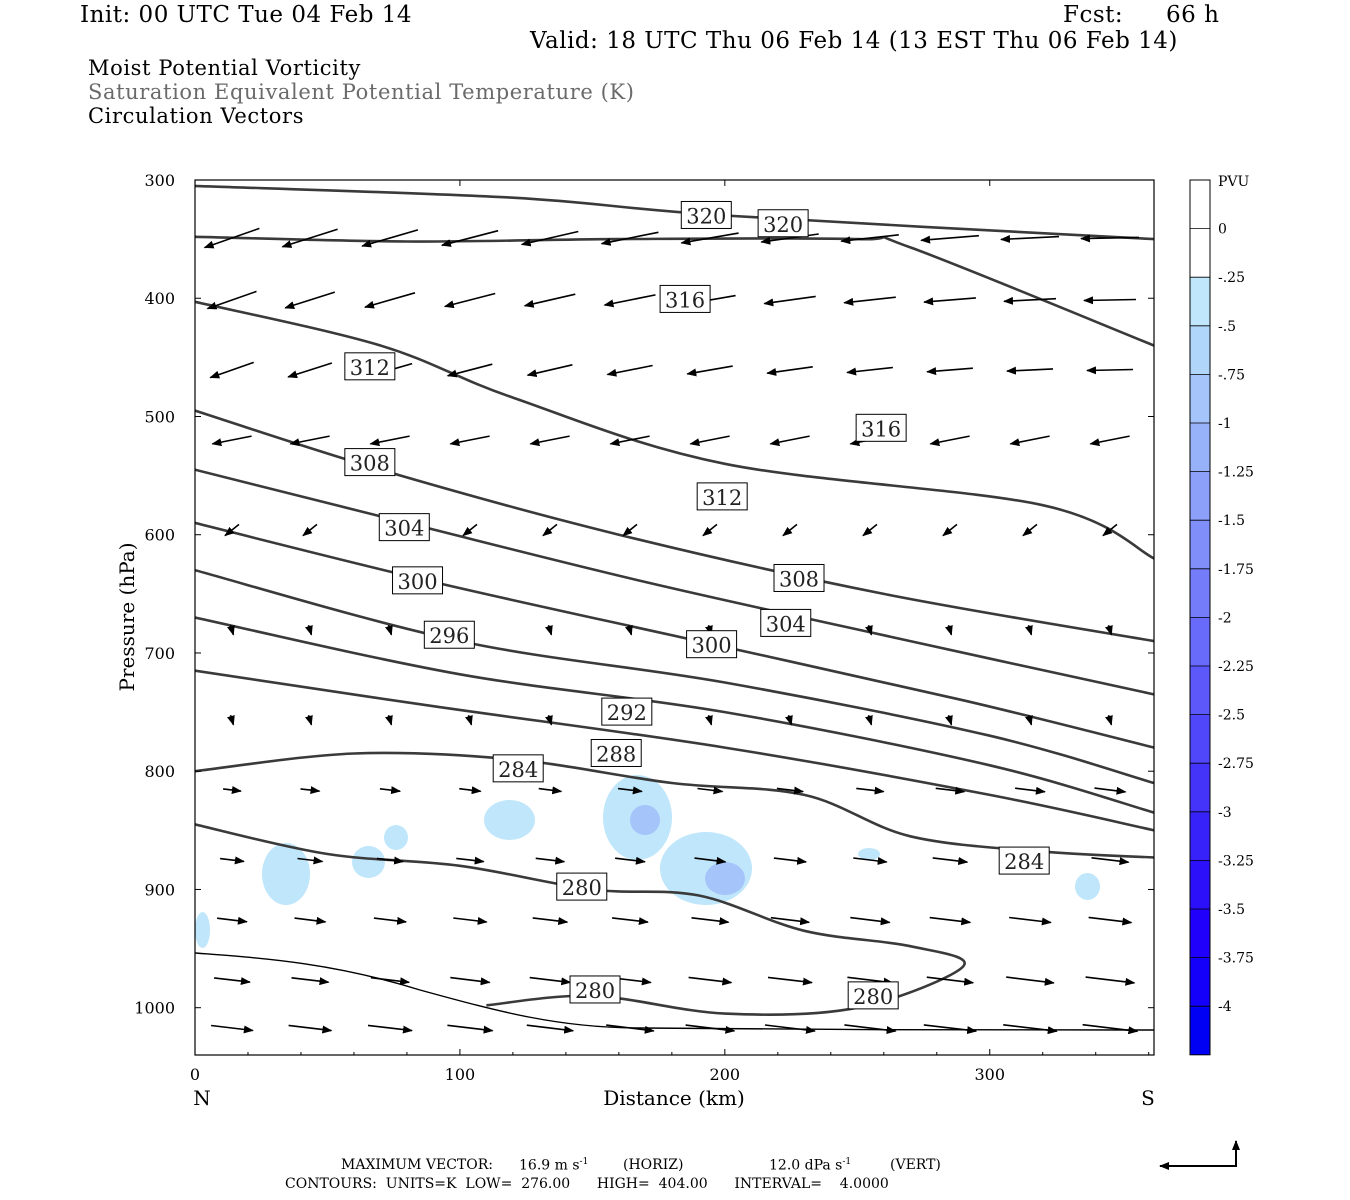 The height and width of the screenshot is (1200, 1350). I want to click on y-tick-label: 800, so click(159, 771).